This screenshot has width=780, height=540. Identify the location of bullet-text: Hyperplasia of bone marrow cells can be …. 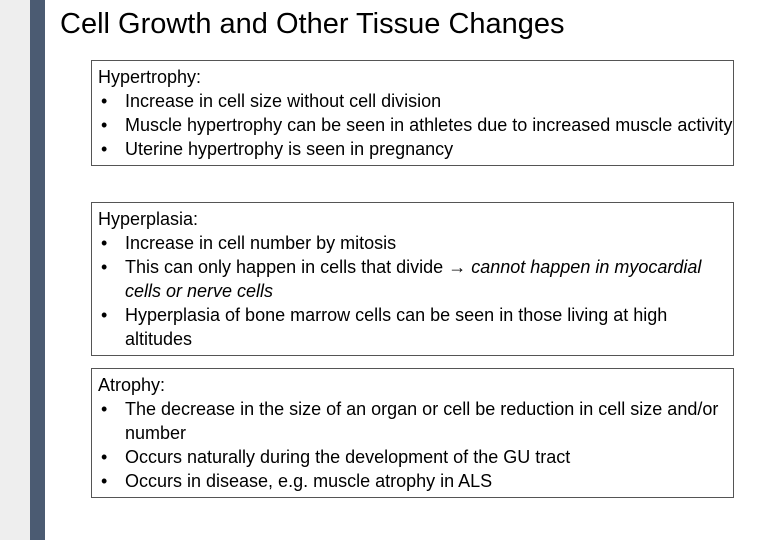
(396, 327).